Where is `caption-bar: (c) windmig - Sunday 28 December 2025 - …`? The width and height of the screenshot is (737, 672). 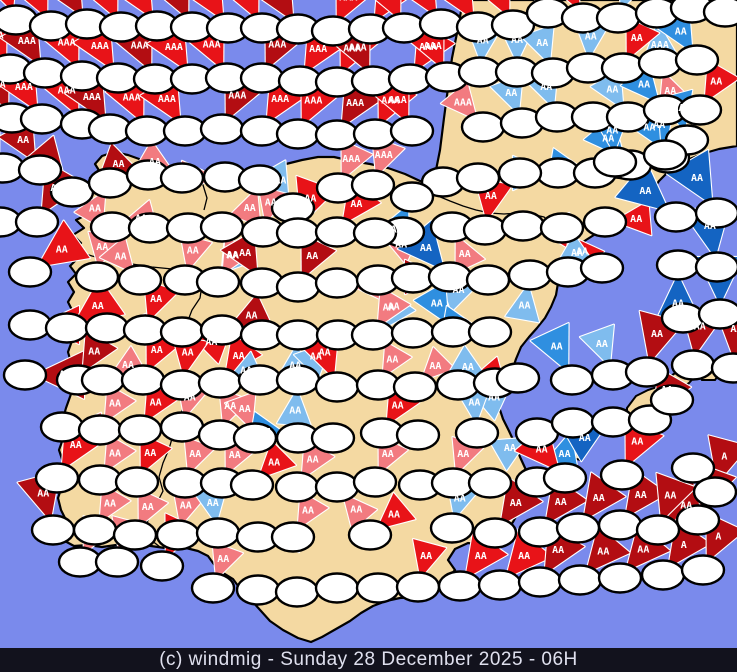
caption-bar: (c) windmig - Sunday 28 December 2025 - … is located at coordinates (368, 660).